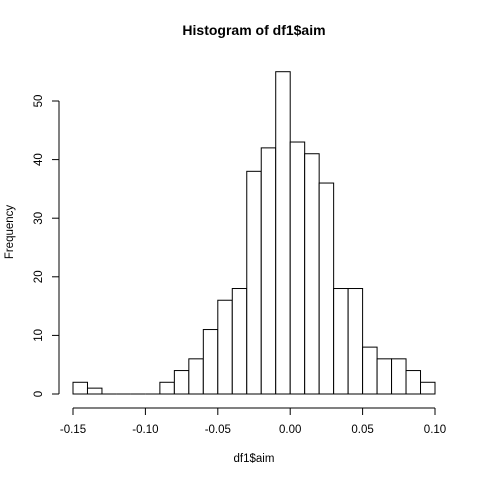 This screenshot has height=480, width=480. I want to click on y-tick-label: 10, so click(39, 335).